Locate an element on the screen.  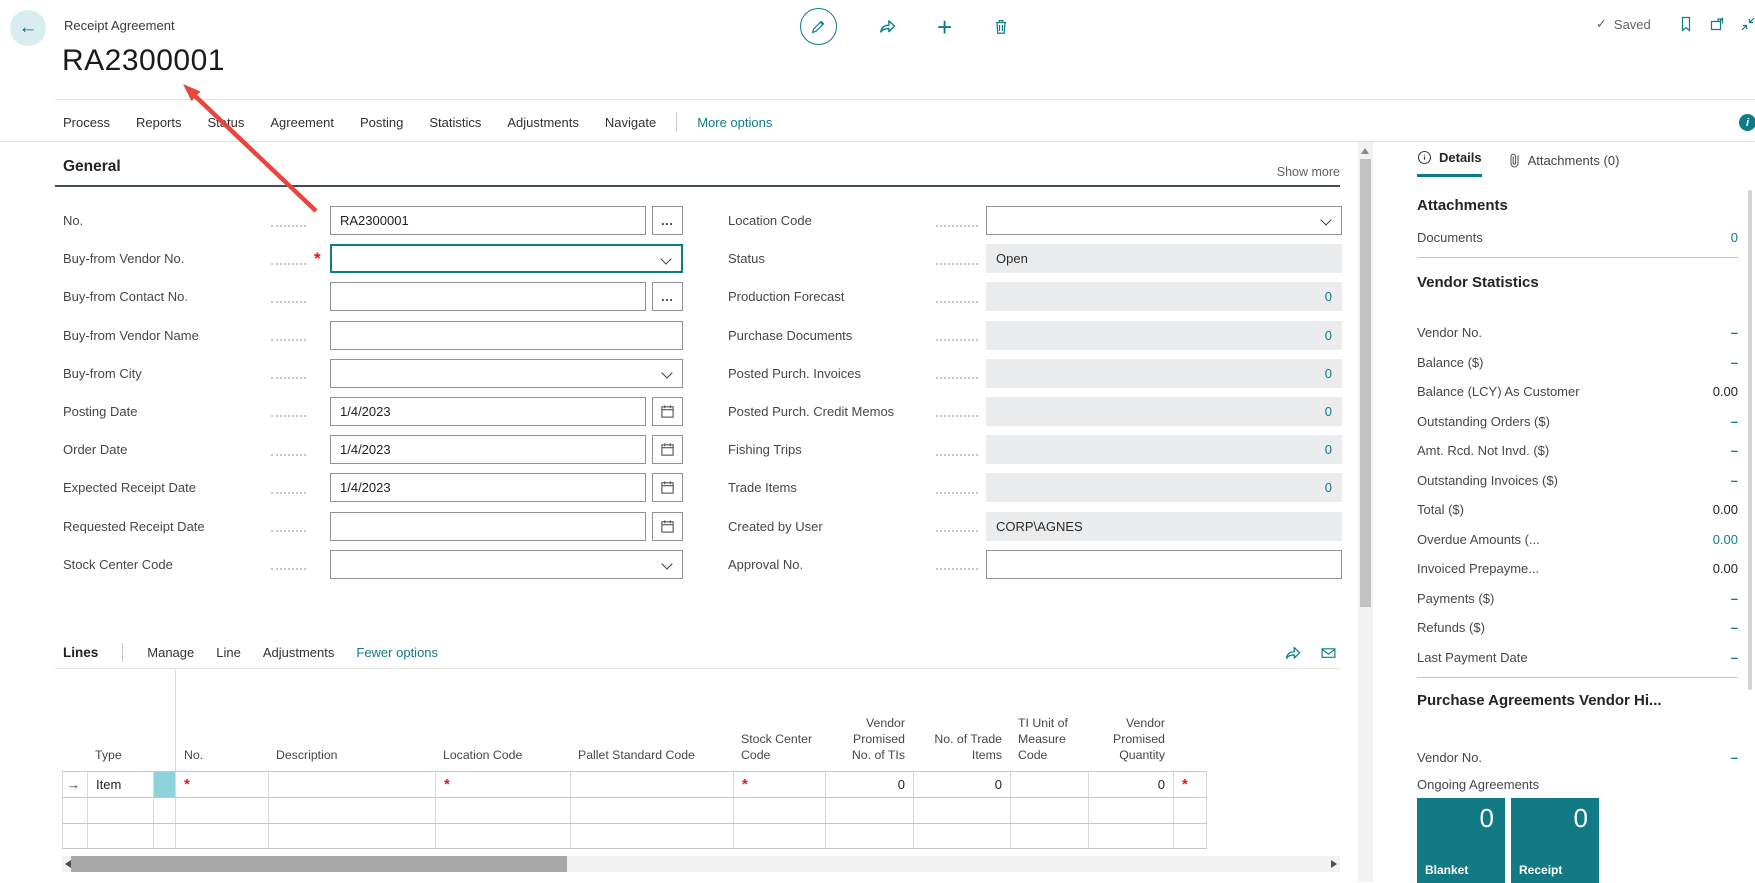
column-header-no: No. is located at coordinates (221, 720).